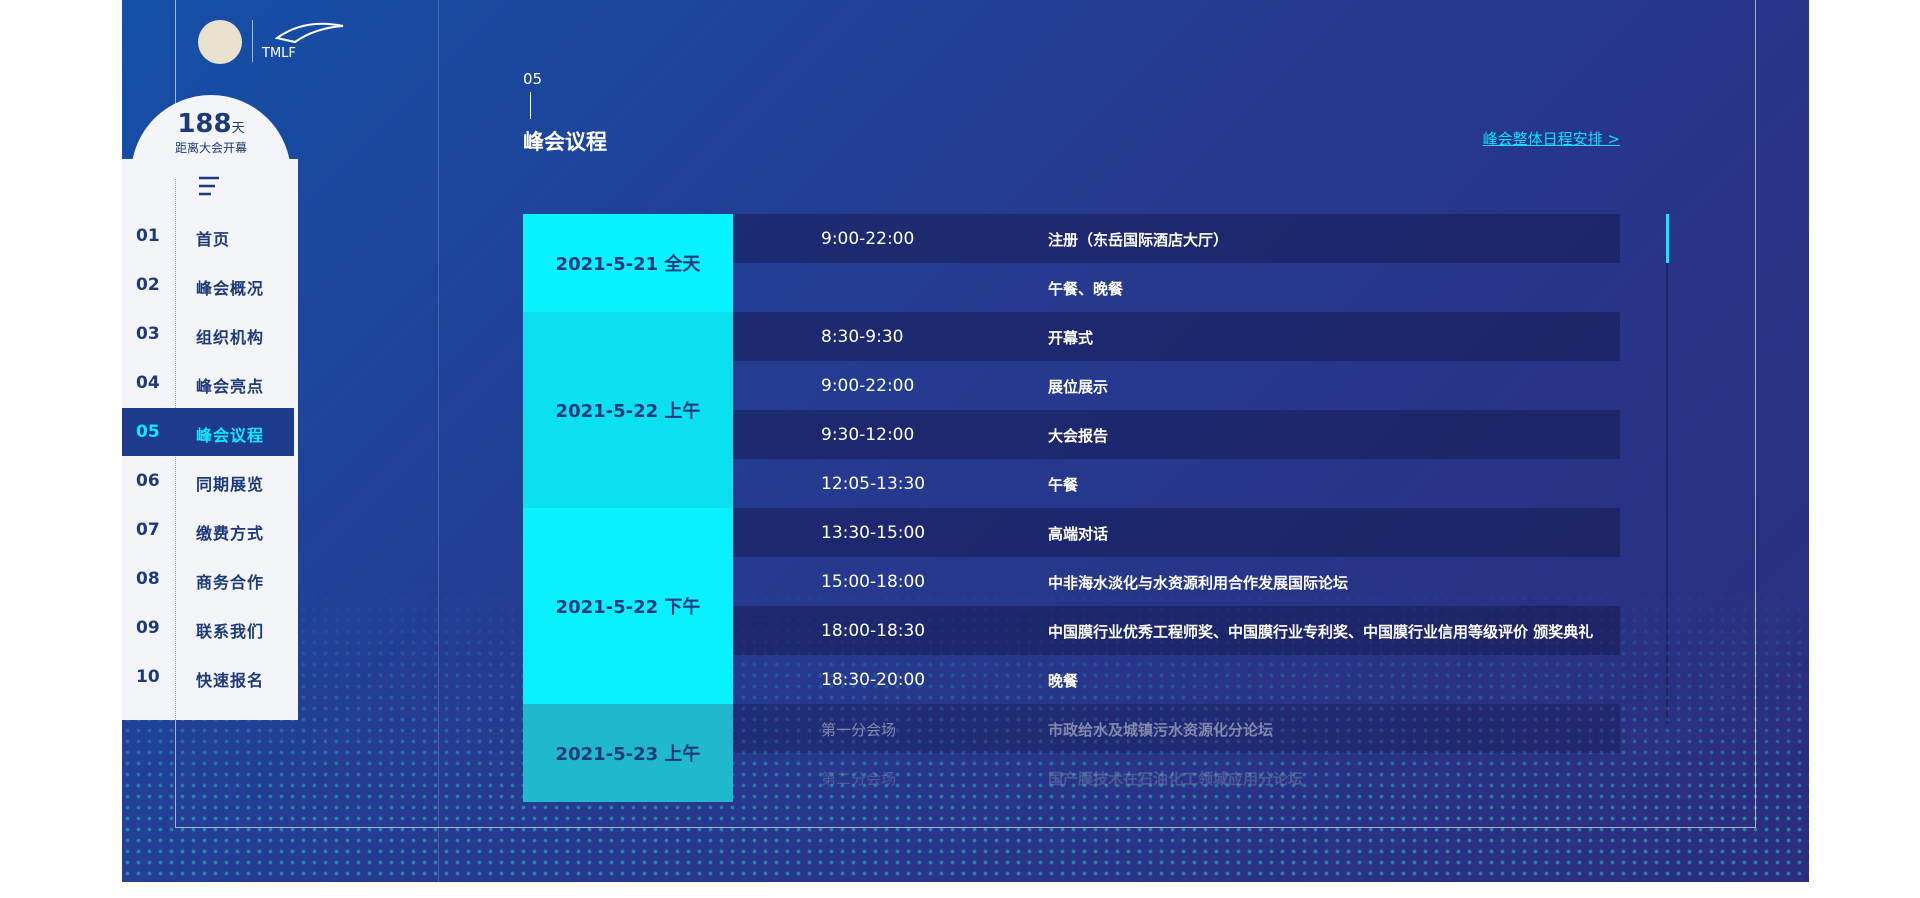 The image size is (1920, 898). What do you see at coordinates (533, 79) in the screenshot?
I see `section-number: 05` at bounding box center [533, 79].